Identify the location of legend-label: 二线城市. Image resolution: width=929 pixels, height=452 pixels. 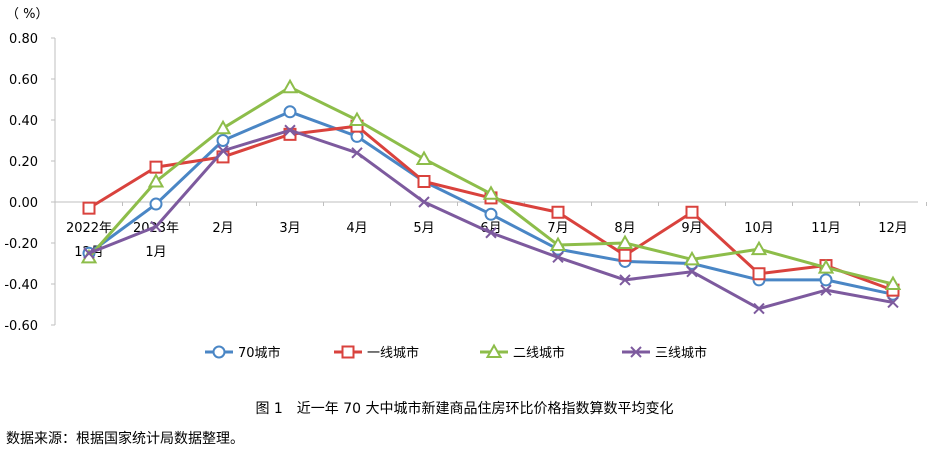
(539, 353).